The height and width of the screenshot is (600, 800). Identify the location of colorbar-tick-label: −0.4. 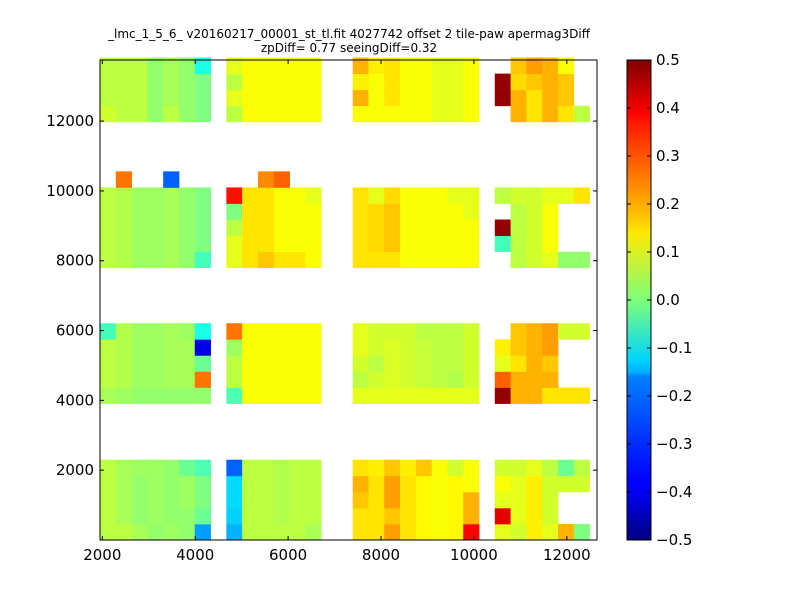
(674, 492).